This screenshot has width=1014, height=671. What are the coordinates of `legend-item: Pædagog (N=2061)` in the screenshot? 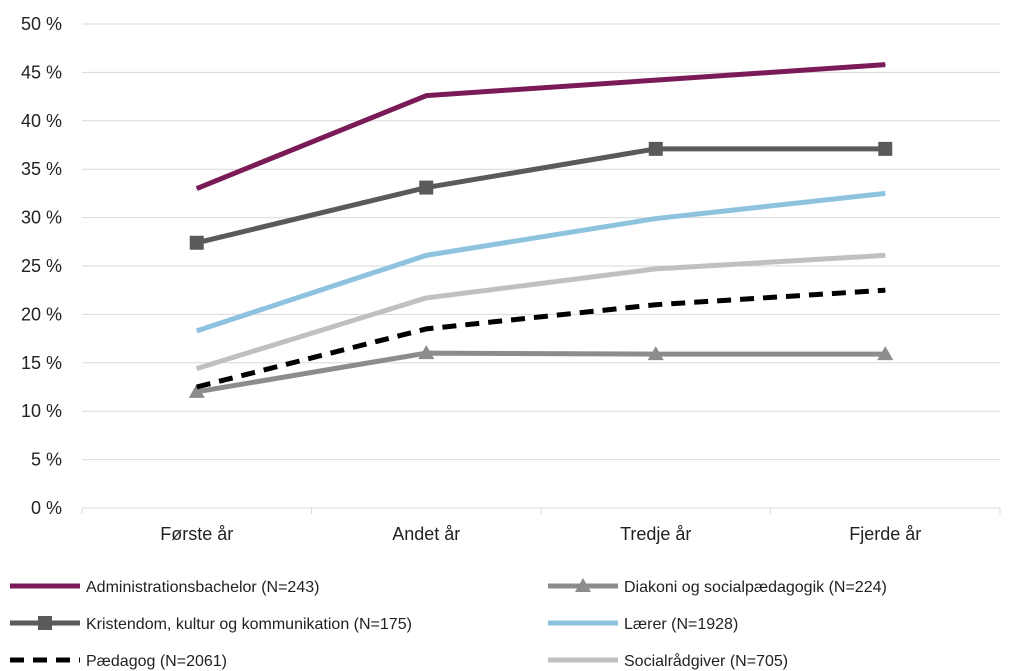 It's located at (118, 661).